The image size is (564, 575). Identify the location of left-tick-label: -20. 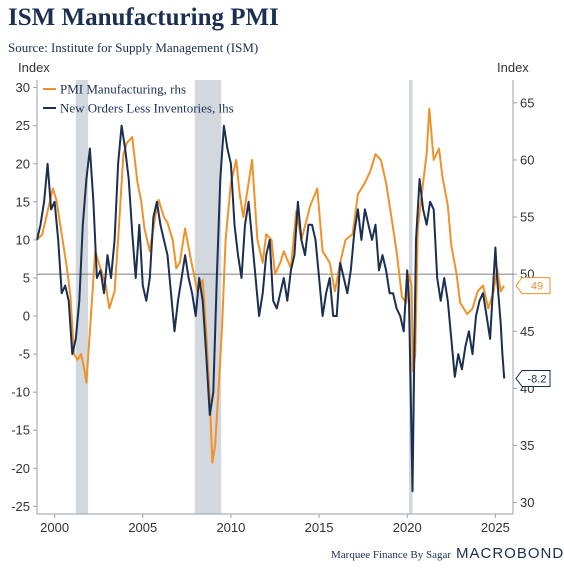
(20, 468).